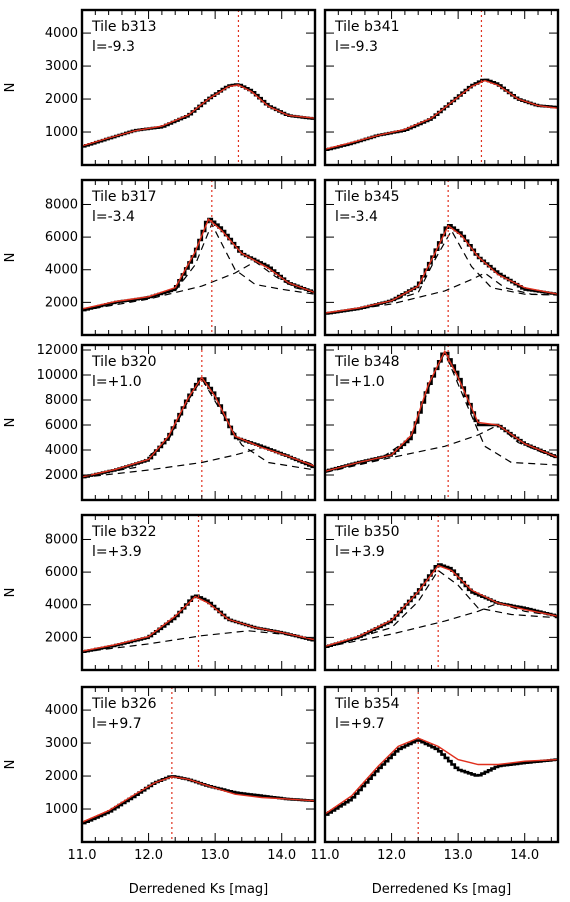 This screenshot has height=902, width=570. What do you see at coordinates (367, 197) in the screenshot?
I see `tile-label: Tile b345` at bounding box center [367, 197].